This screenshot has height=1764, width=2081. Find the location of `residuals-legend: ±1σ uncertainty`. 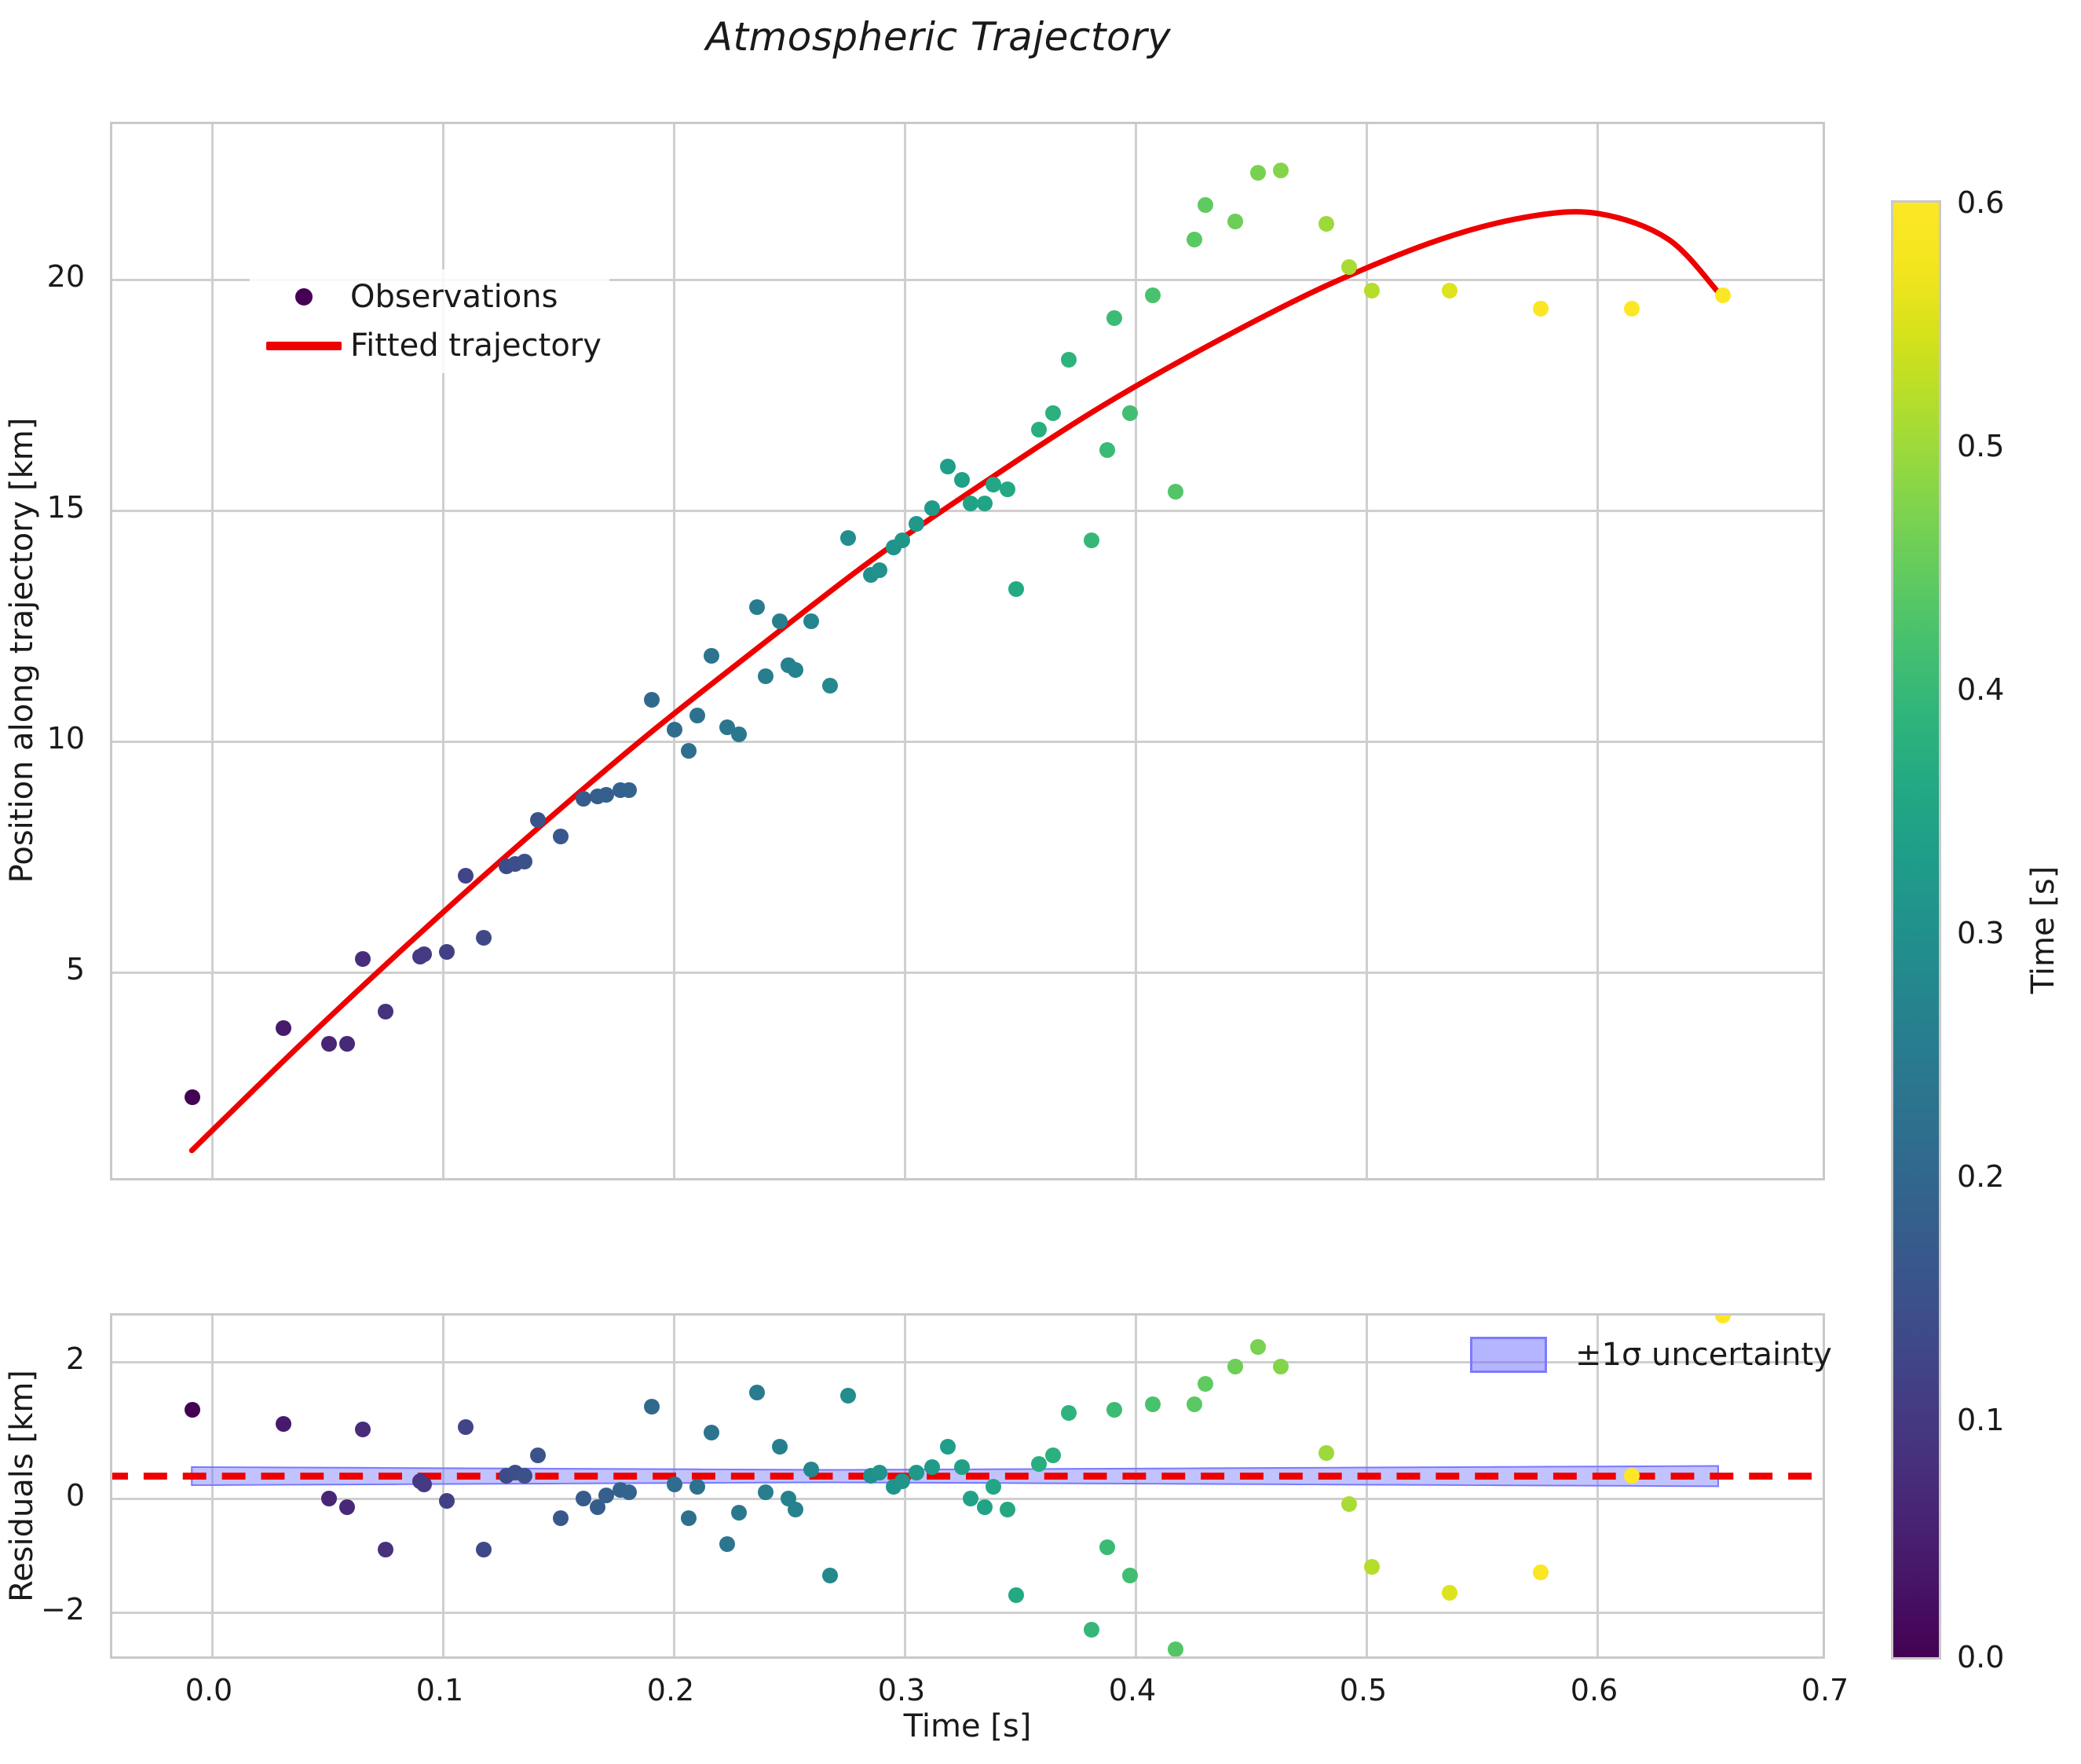

residuals-legend: ±1σ uncertainty is located at coordinates (1651, 1355).